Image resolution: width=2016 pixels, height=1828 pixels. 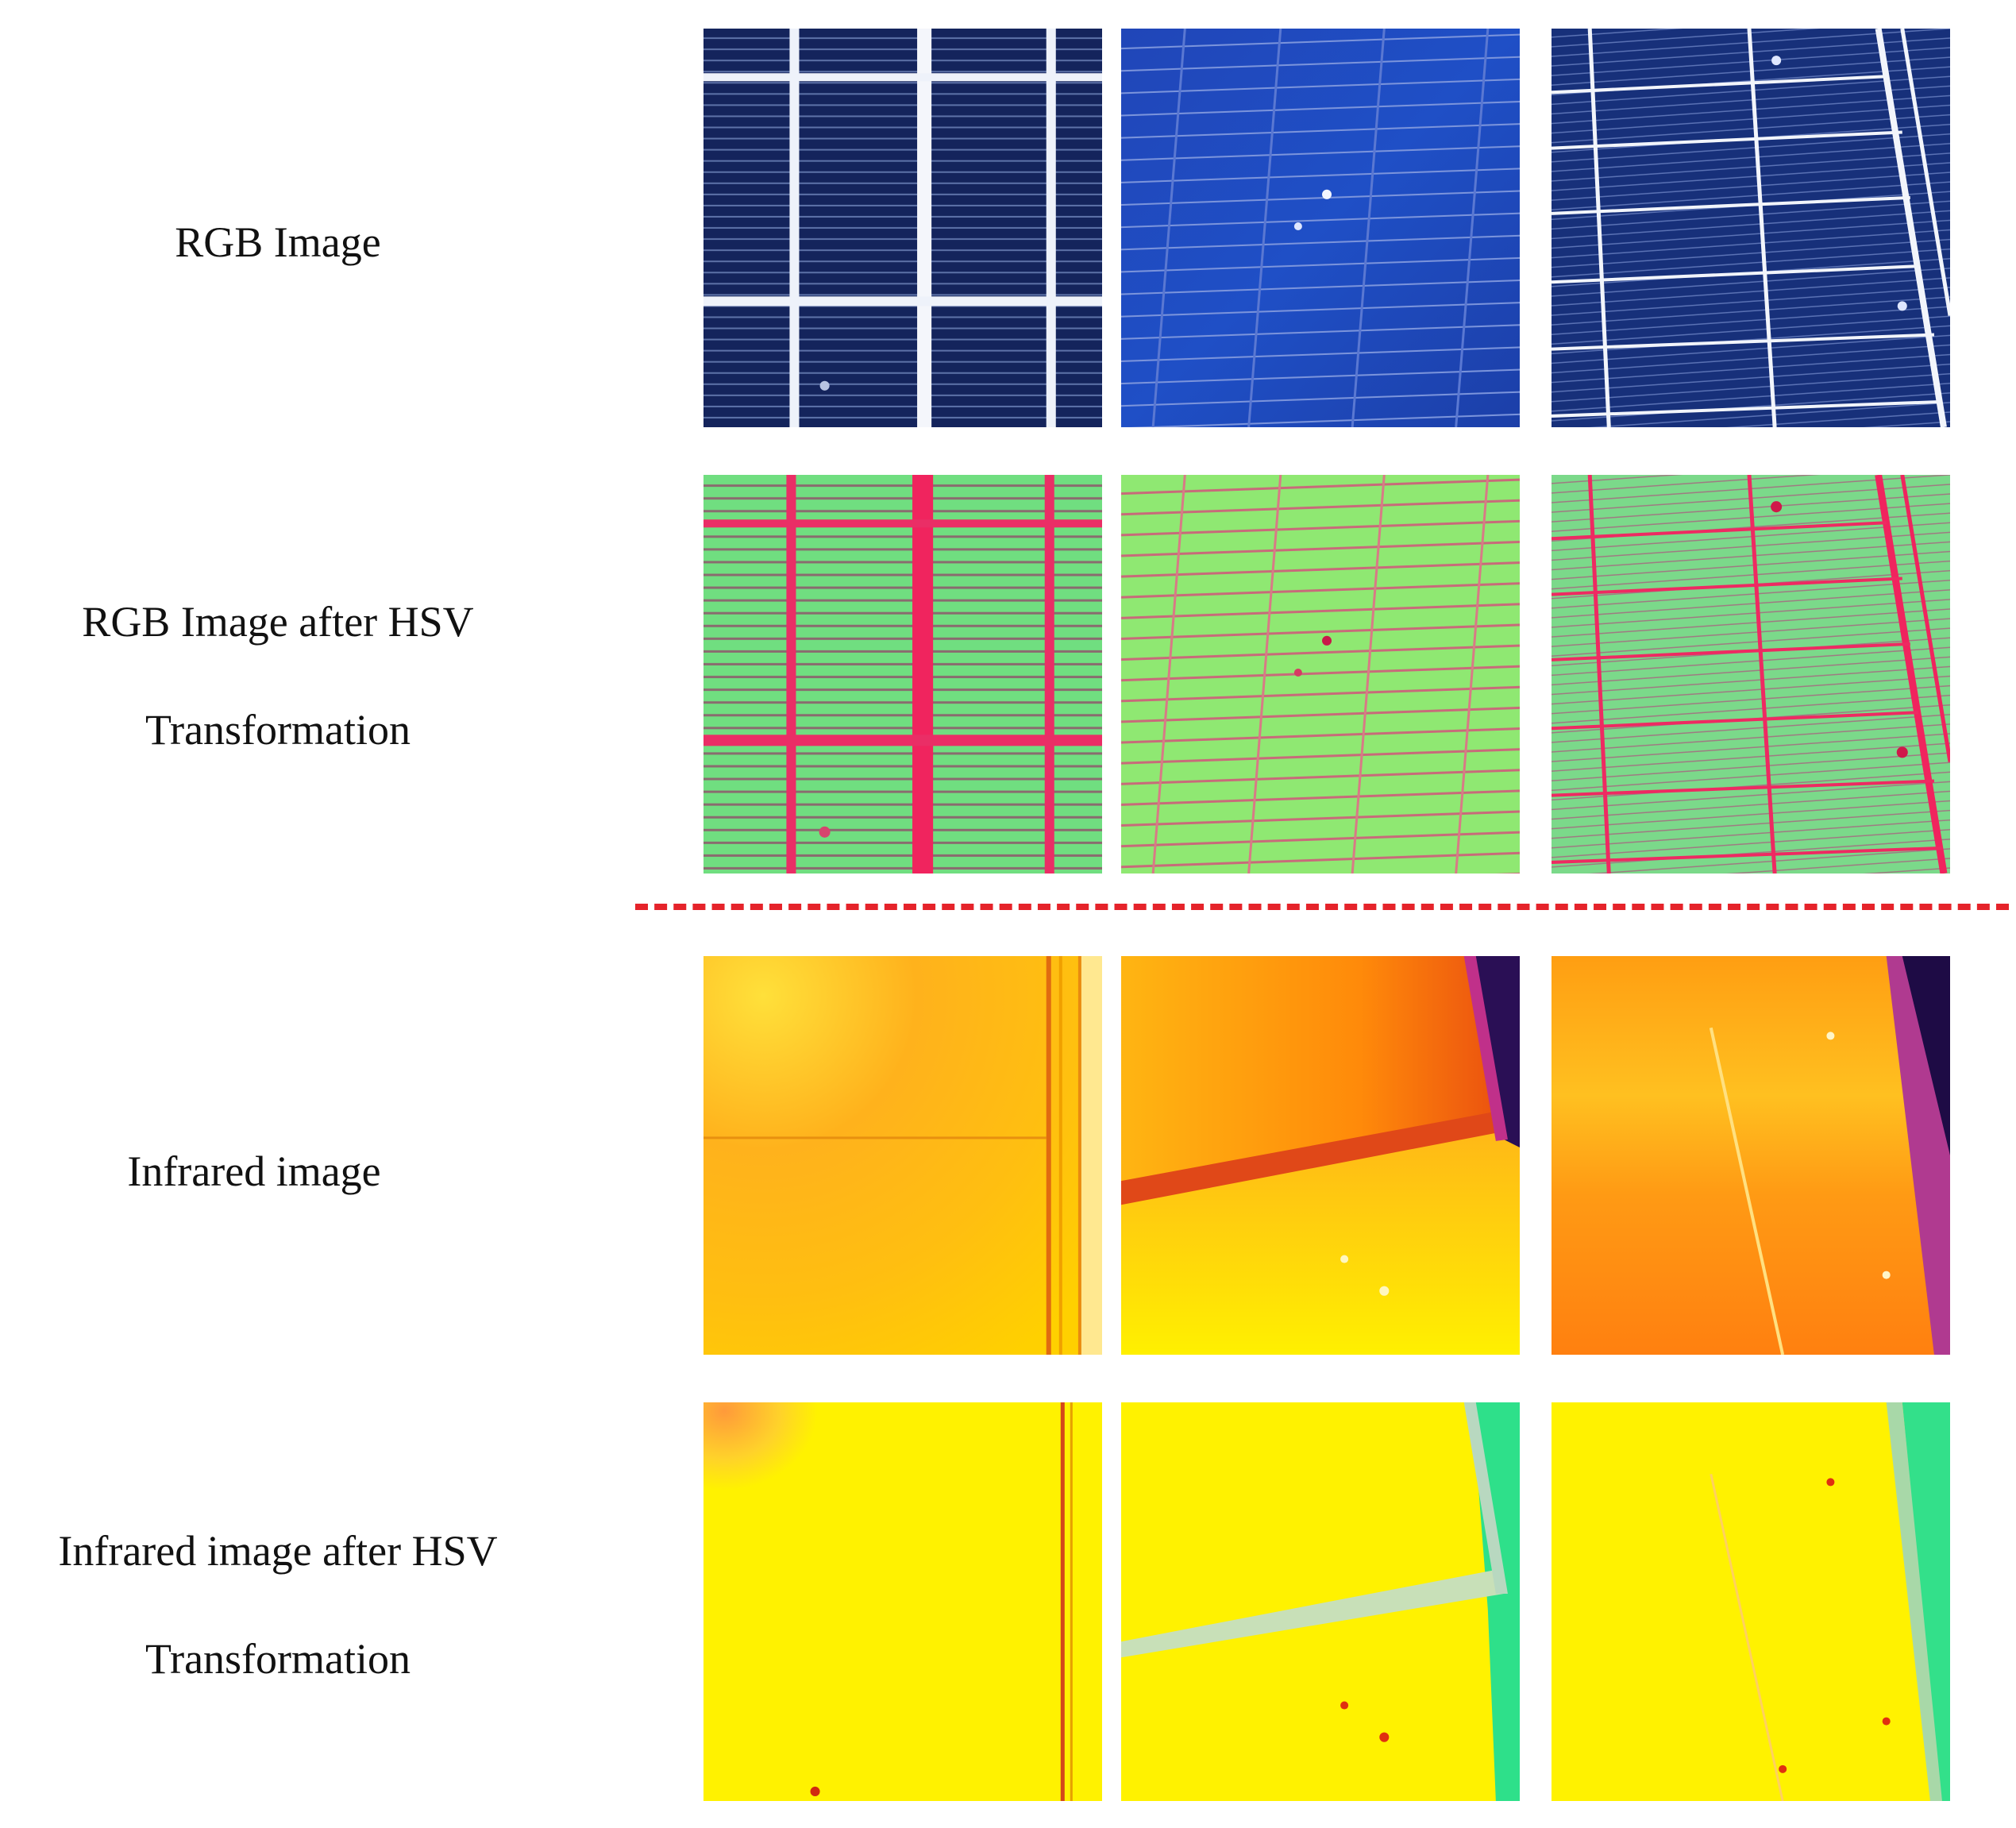 What do you see at coordinates (278, 675) in the screenshot?
I see `row-label-rgb-hsv: RGB Image after HSV Transformation` at bounding box center [278, 675].